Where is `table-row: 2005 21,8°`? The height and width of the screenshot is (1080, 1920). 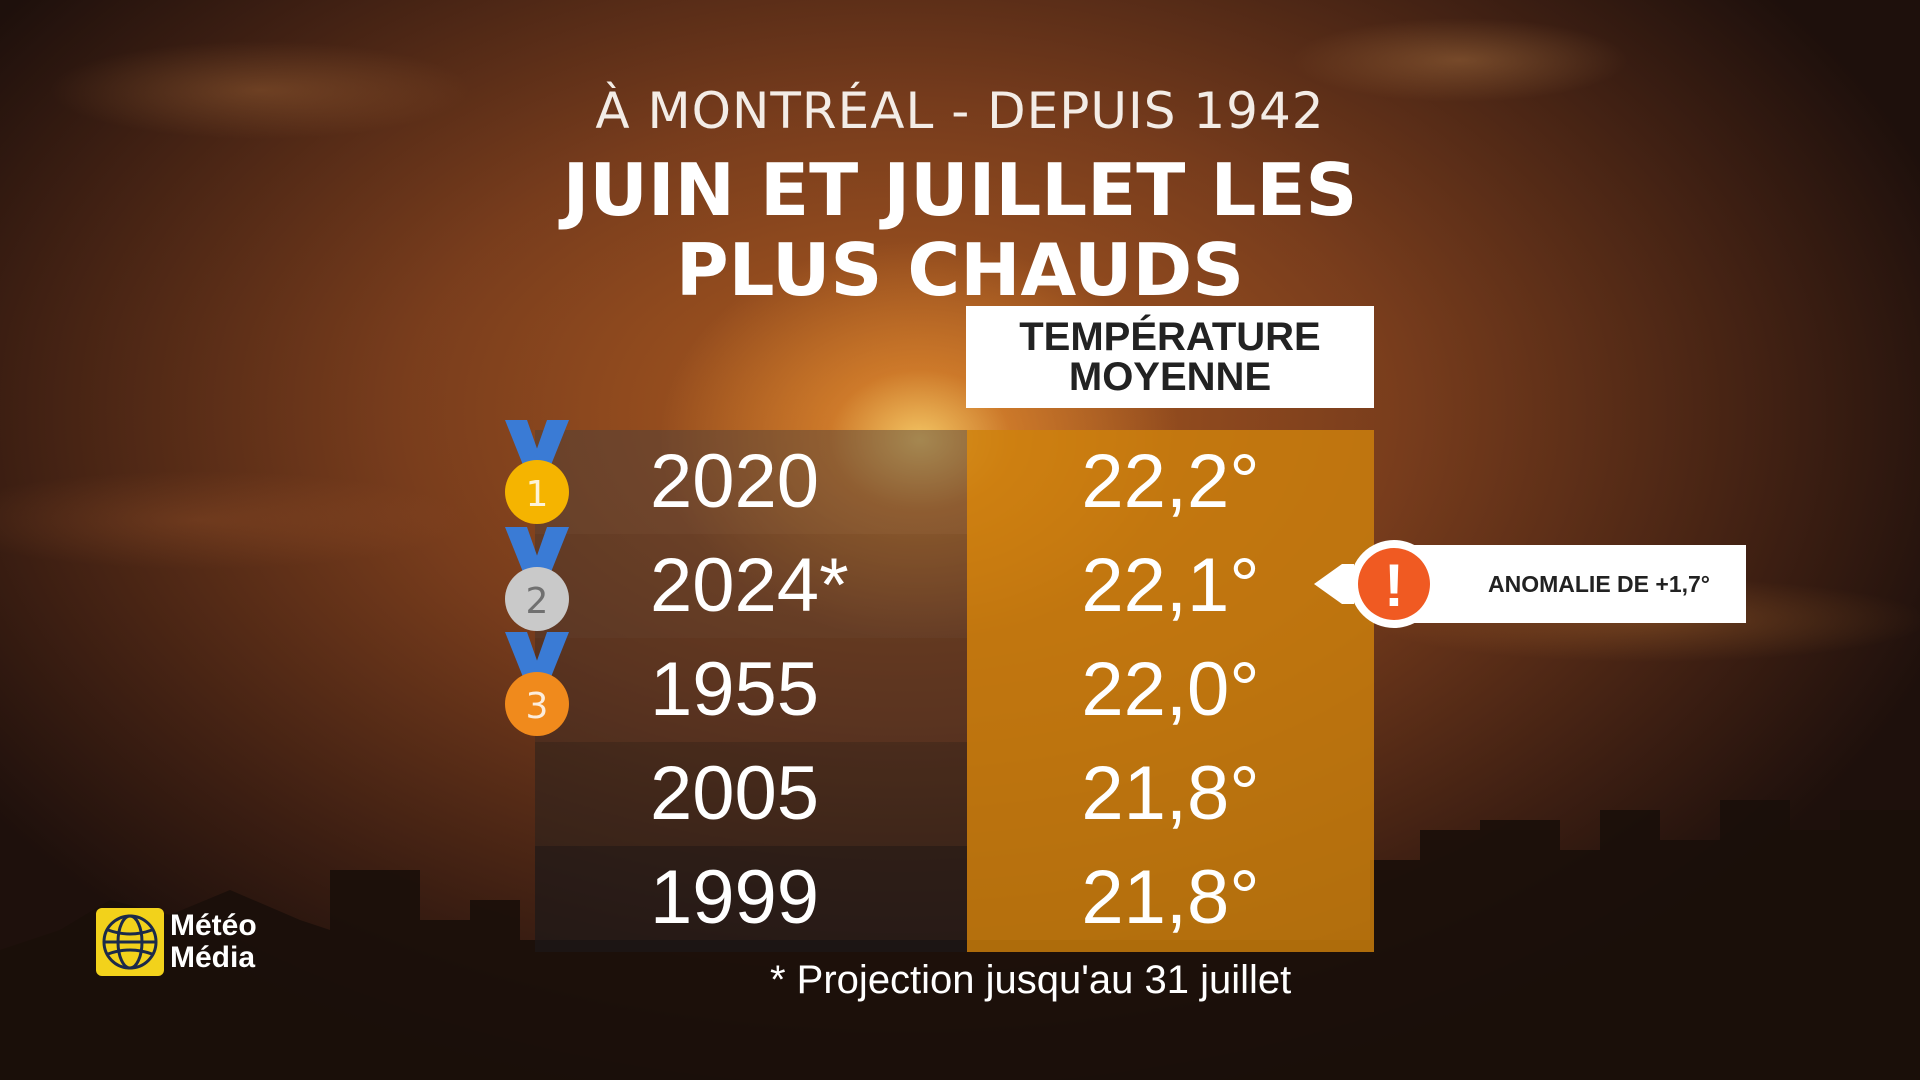 table-row: 2005 21,8° is located at coordinates (954, 794).